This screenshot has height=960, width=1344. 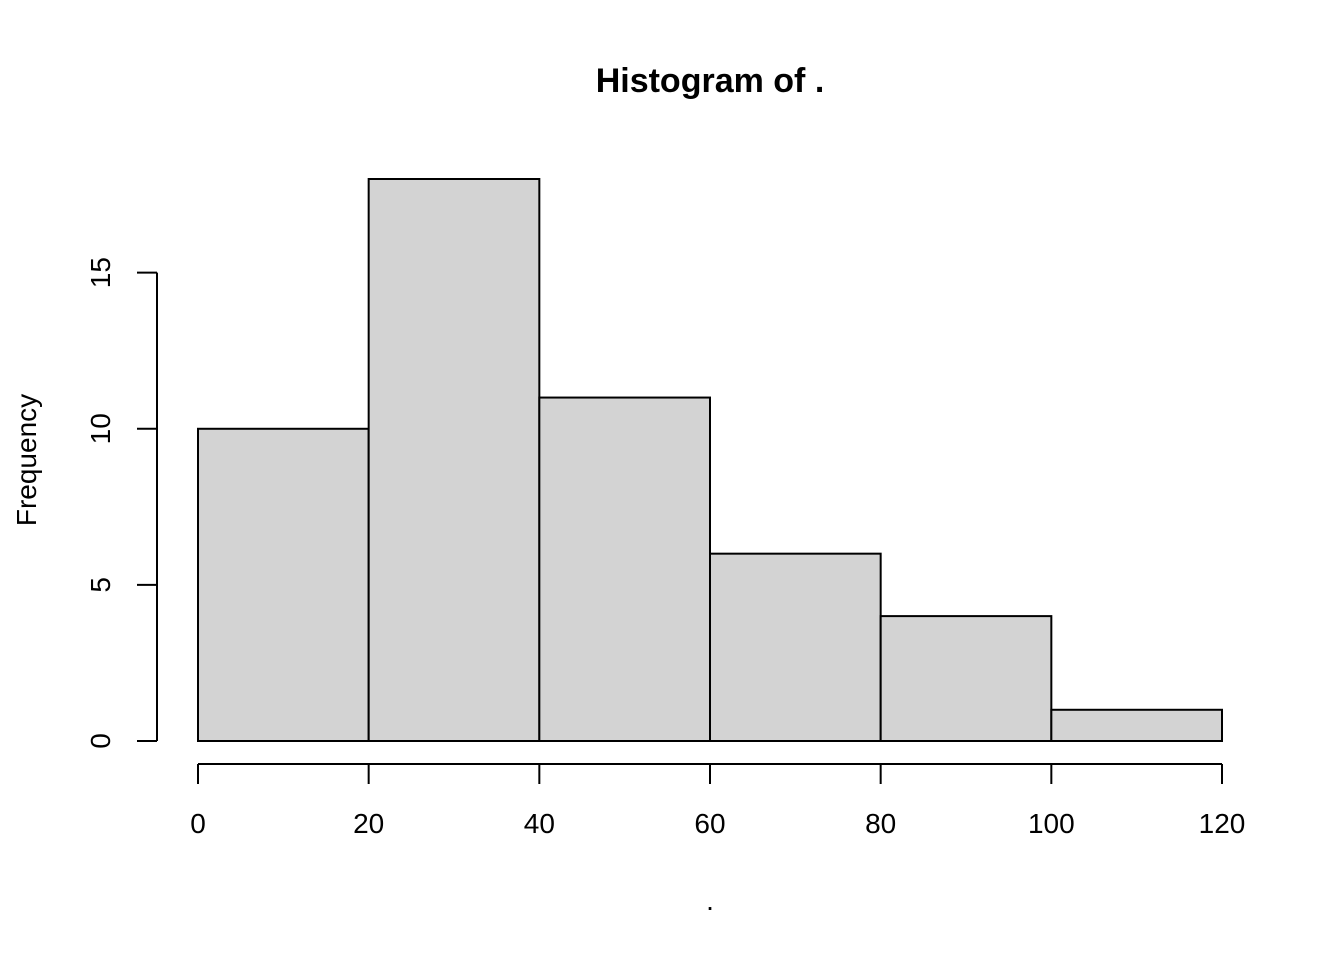 I want to click on y-tick-label-1: 5, so click(x=100, y=585).